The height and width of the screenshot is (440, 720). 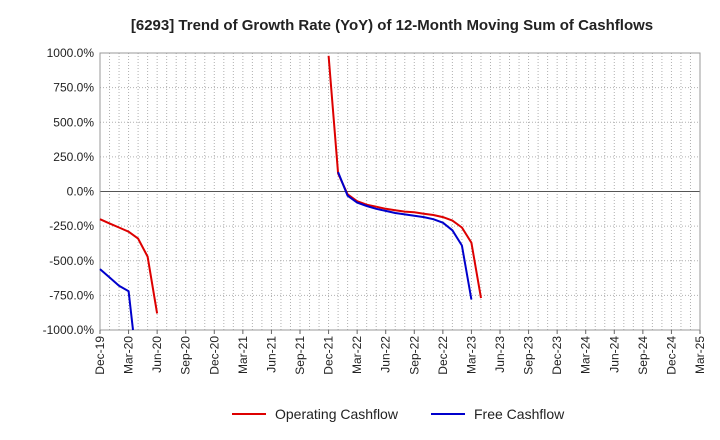 What do you see at coordinates (500, 354) in the screenshot?
I see `x-tick-label: Jun-23` at bounding box center [500, 354].